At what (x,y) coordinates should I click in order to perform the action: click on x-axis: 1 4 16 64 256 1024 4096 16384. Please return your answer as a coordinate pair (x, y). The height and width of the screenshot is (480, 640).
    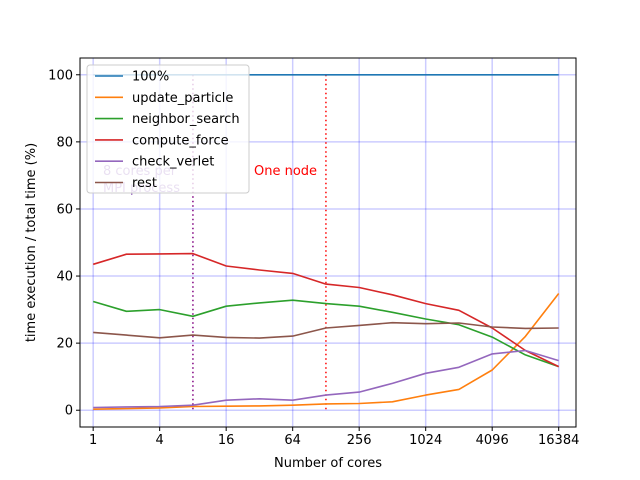
    Looking at the image, I should click on (334, 437).